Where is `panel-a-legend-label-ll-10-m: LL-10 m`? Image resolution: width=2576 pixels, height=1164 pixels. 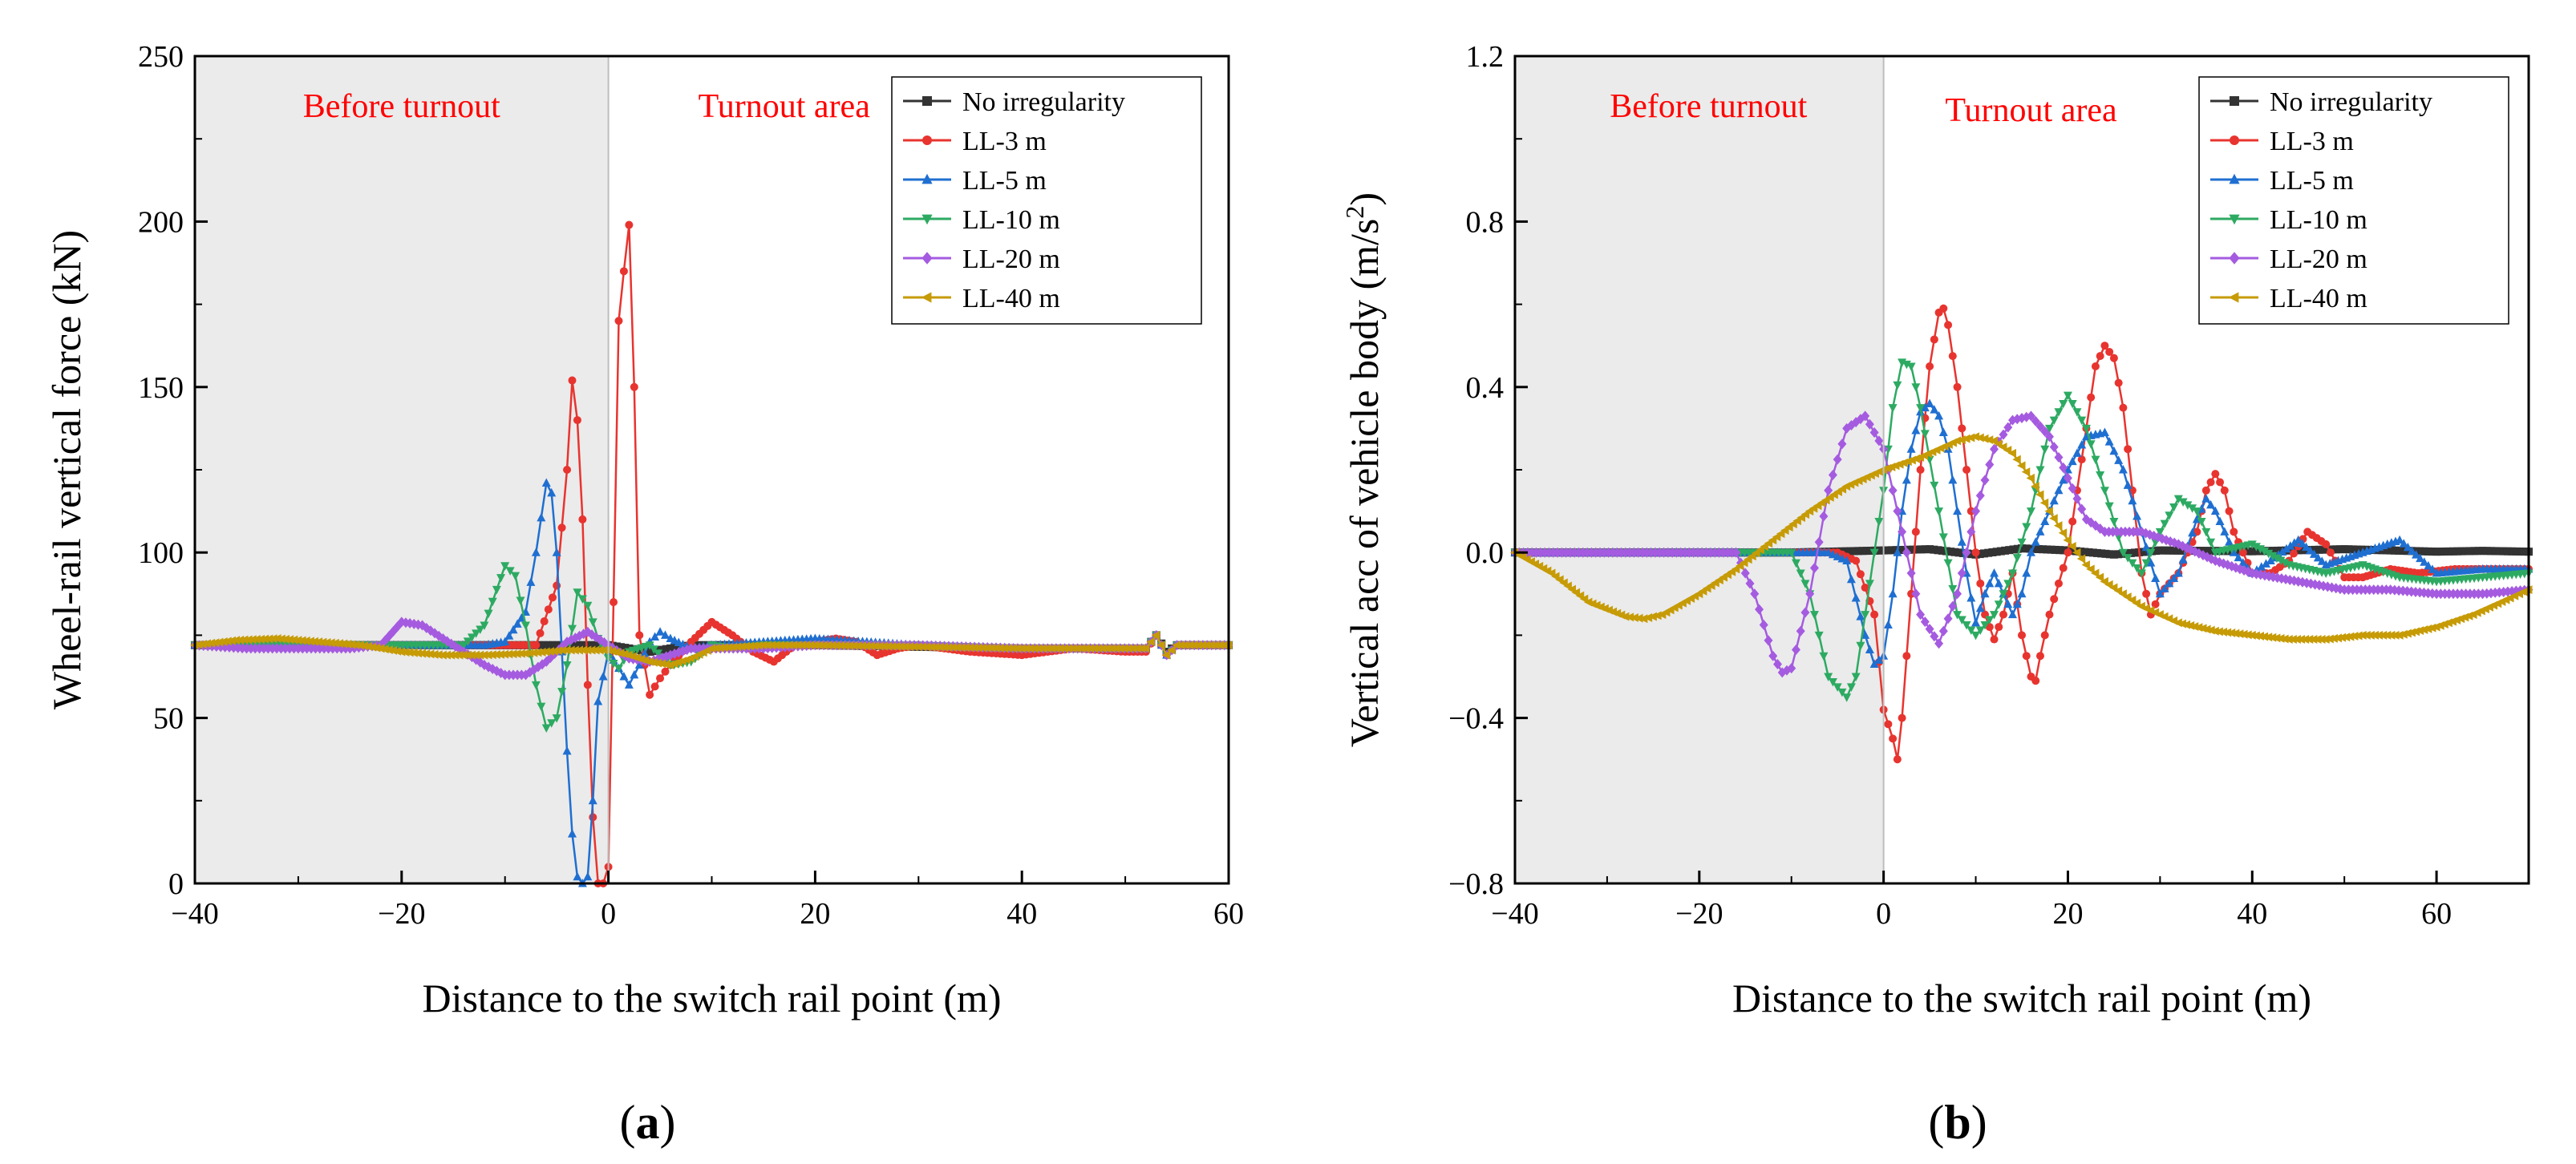
panel-a-legend-label-ll-10-m: LL-10 m is located at coordinates (1011, 220).